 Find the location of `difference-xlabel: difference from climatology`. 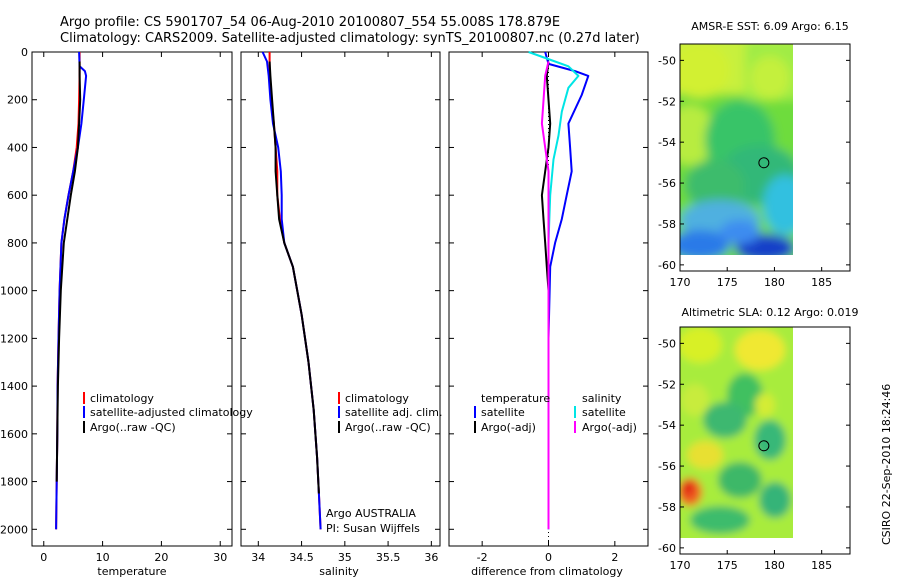

difference-xlabel: difference from climatology is located at coordinates (547, 571).